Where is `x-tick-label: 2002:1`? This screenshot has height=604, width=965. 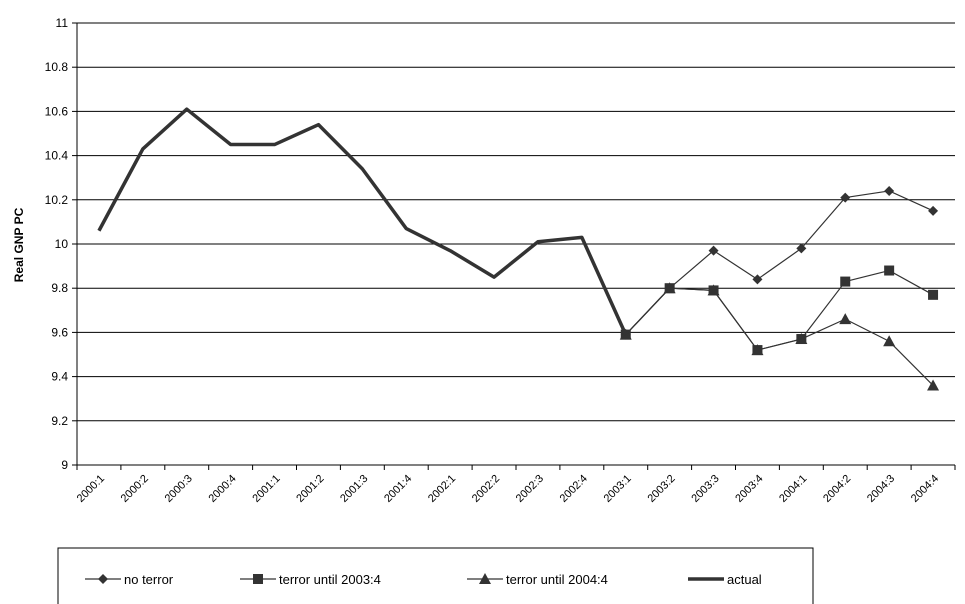
x-tick-label: 2002:1 is located at coordinates (442, 489).